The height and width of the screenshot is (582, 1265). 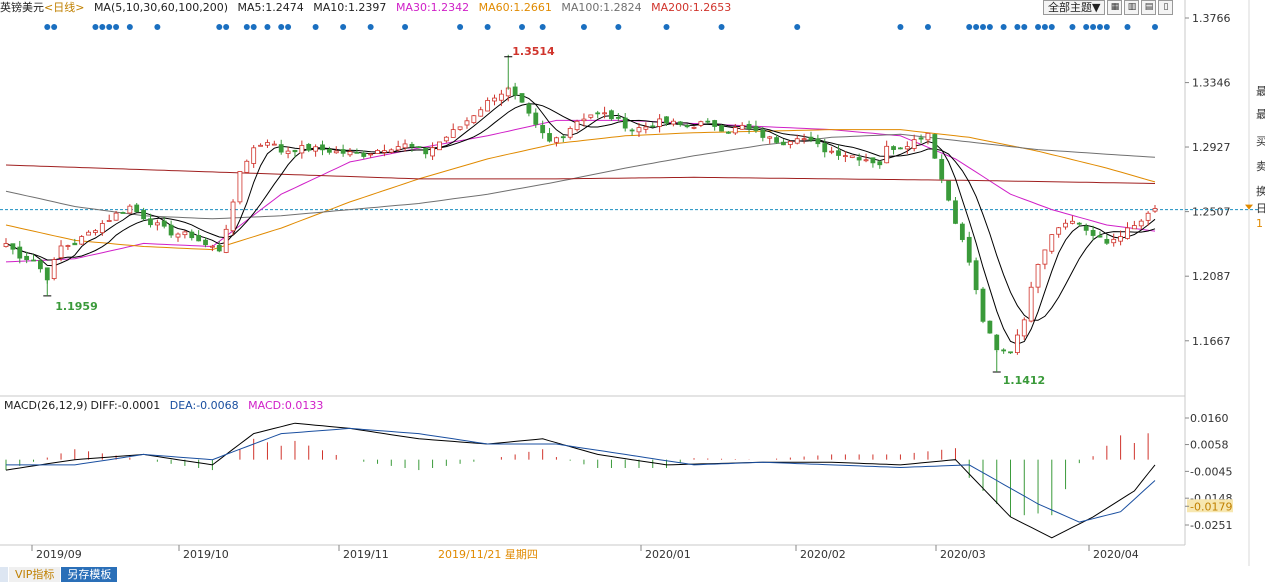 I want to click on ma100-line, so click(x=580, y=176).